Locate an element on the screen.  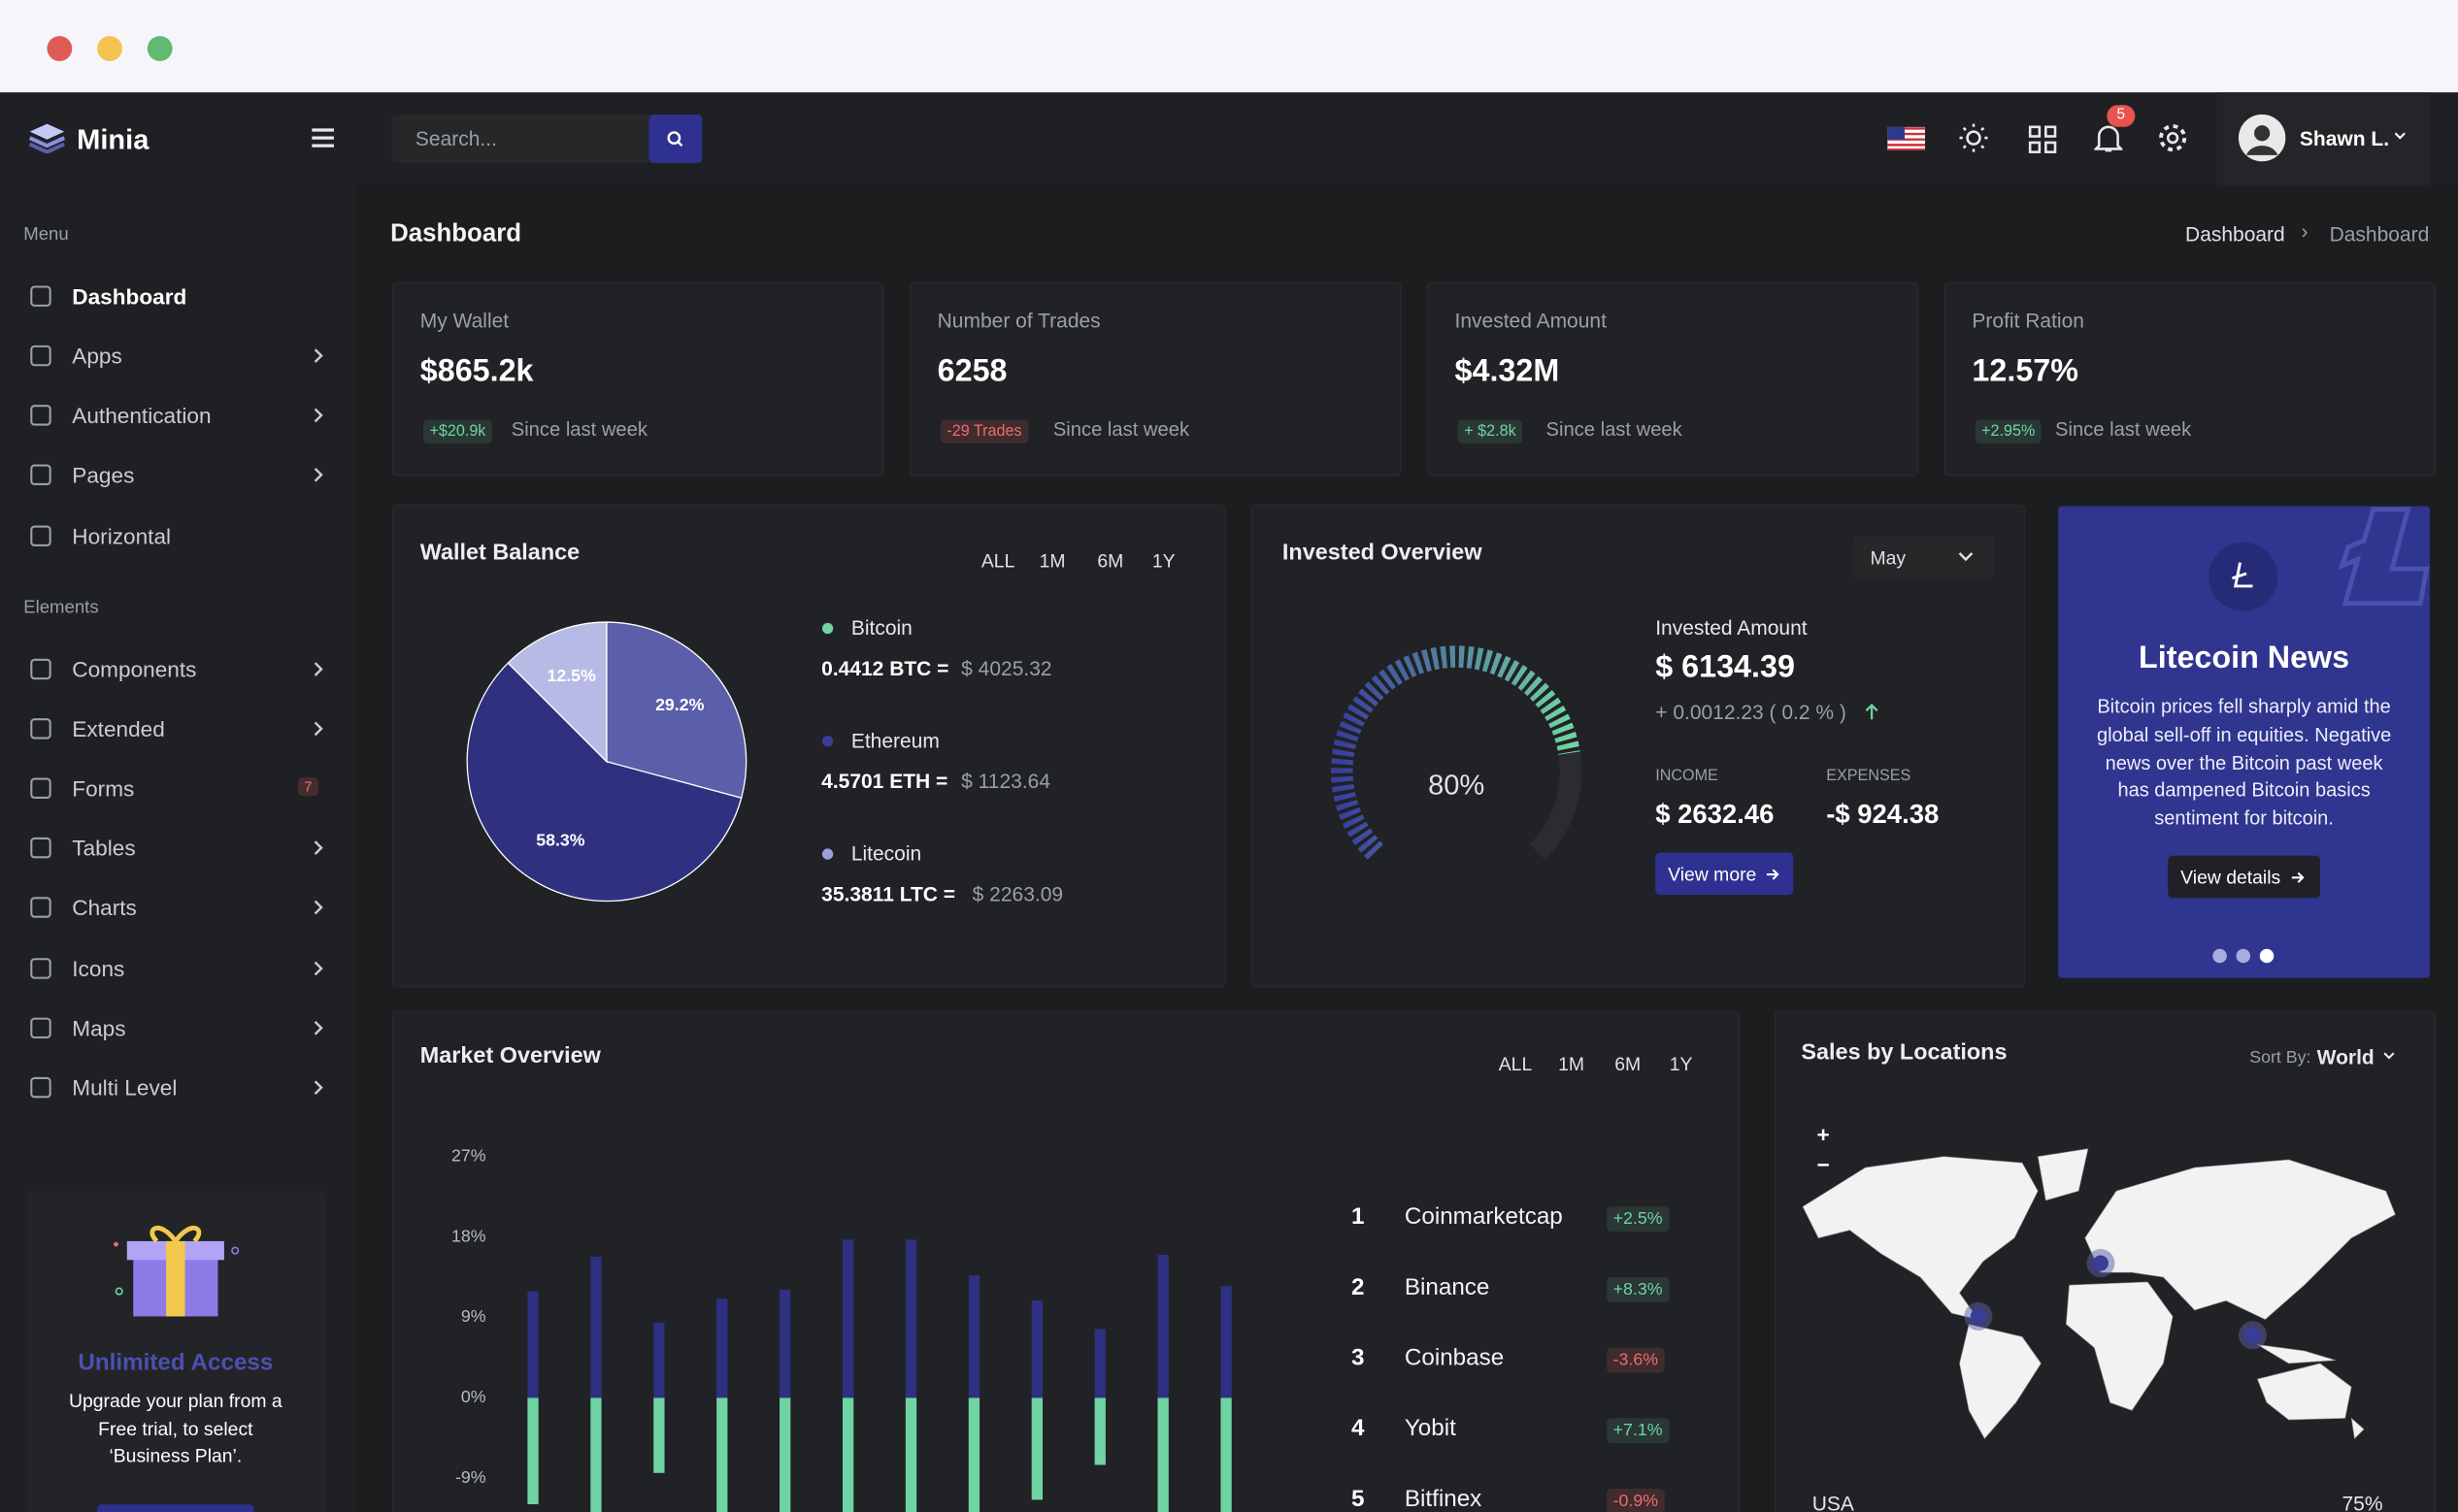
close-dot is located at coordinates (60, 48).